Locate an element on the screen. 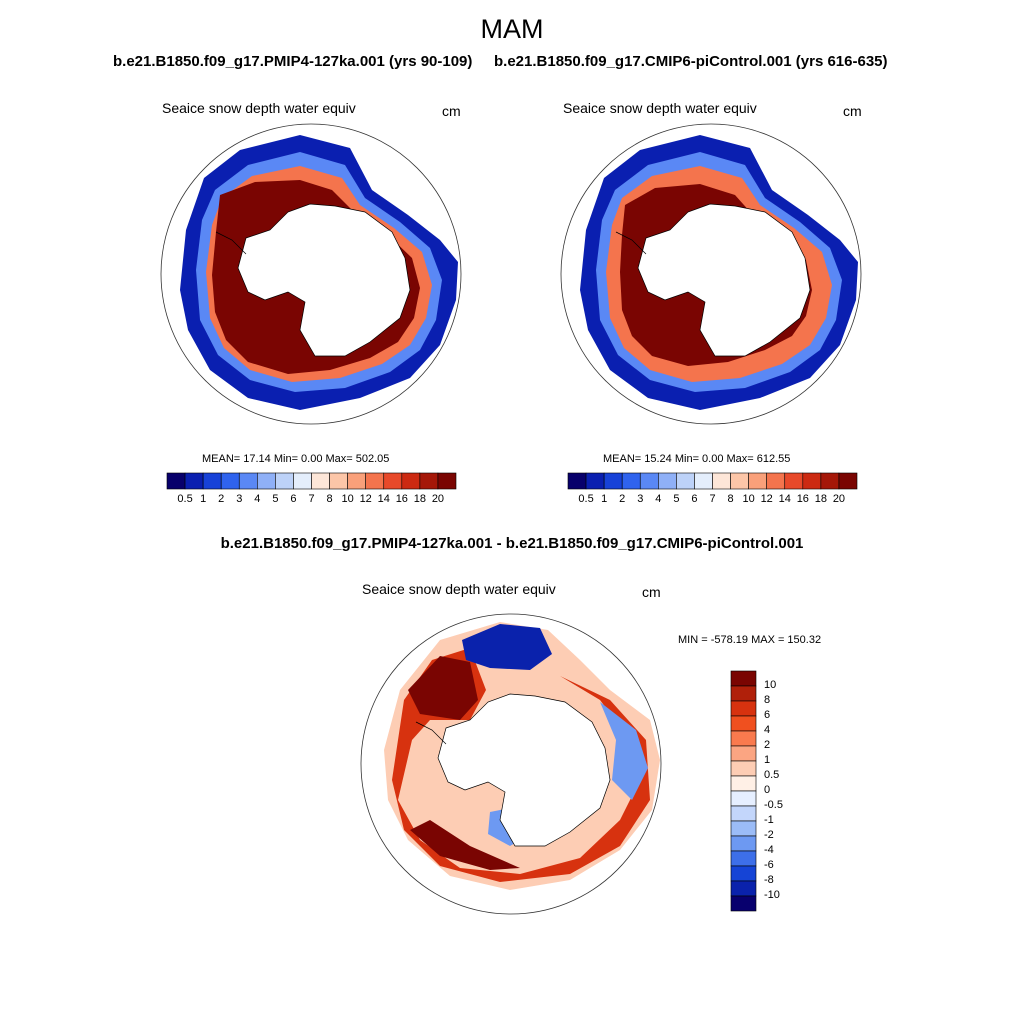 The image size is (1024, 1024). difference-peninsula is located at coordinates (431, 733).